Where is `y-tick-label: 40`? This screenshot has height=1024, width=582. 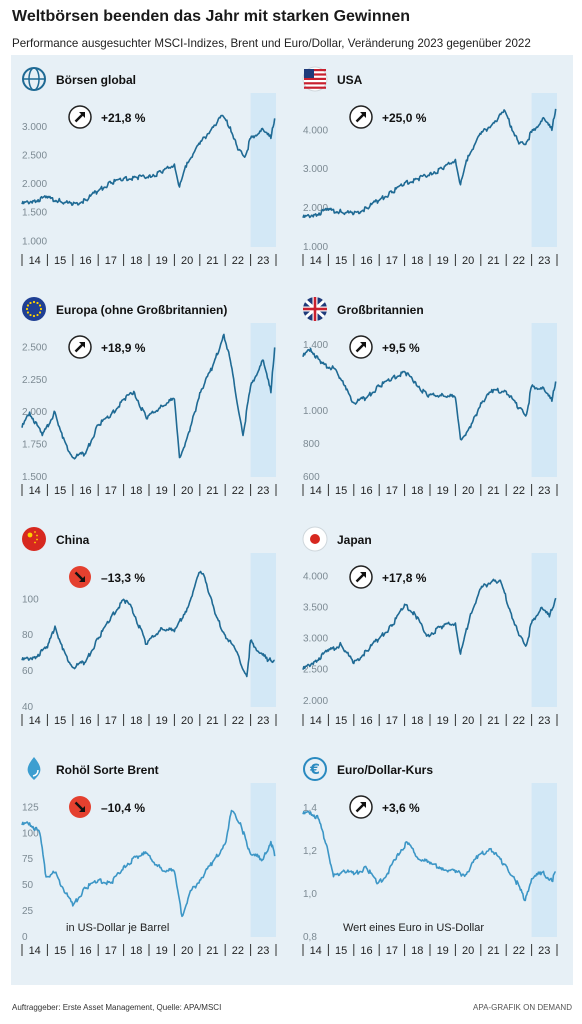 y-tick-label: 40 is located at coordinates (28, 707).